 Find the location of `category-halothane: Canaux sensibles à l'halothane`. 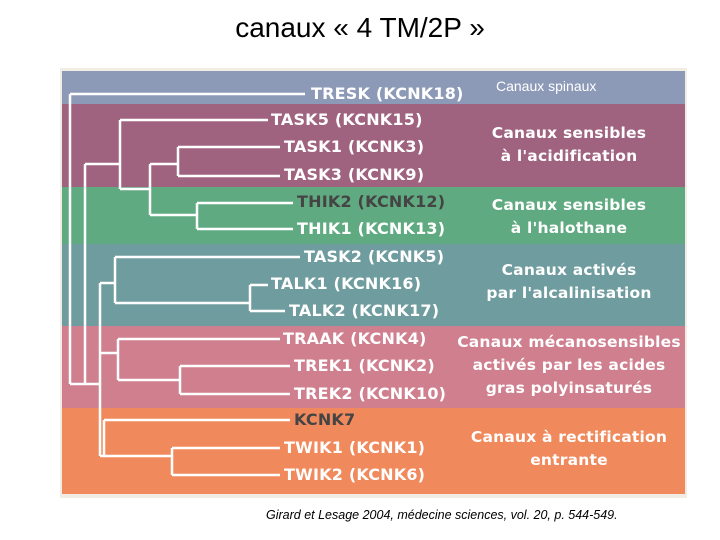

category-halothane: Canaux sensibles à l'halothane is located at coordinates (569, 216).